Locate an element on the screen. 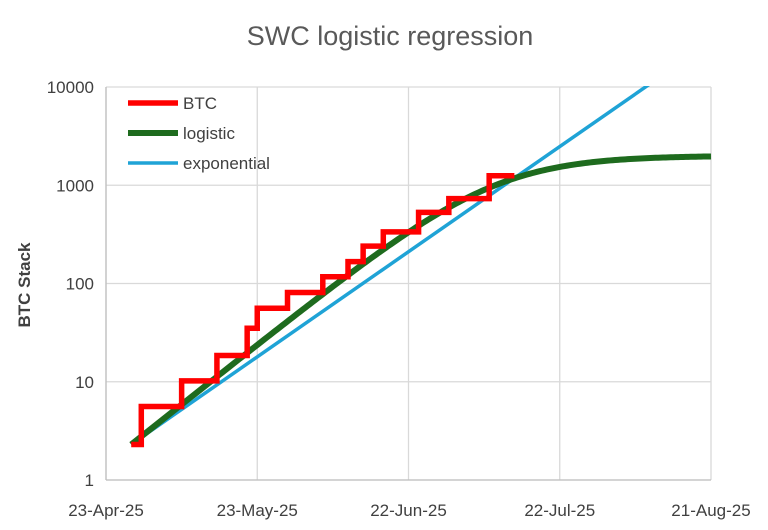 This screenshot has width=768, height=530. x-tick-label: 23-May-25 is located at coordinates (257, 510).